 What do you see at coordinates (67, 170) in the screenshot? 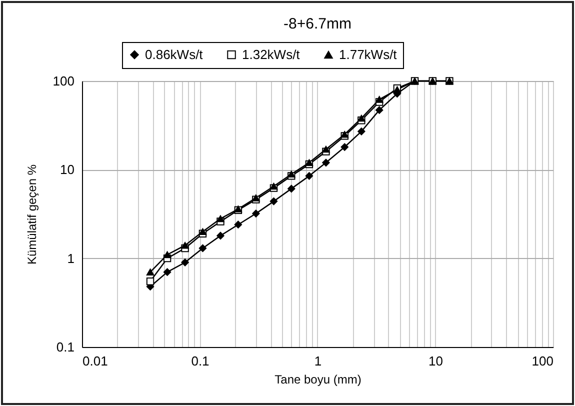
I see `y-tick-label: 10` at bounding box center [67, 170].